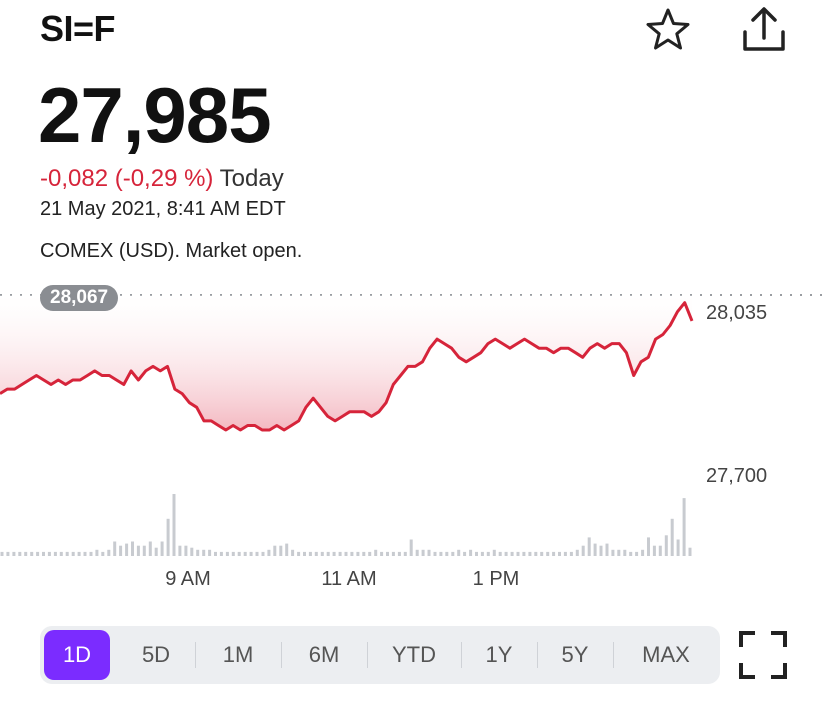 Image resolution: width=828 pixels, height=721 pixels. Describe the element at coordinates (238, 654) in the screenshot. I see `range-1m-button: 1M` at that location.